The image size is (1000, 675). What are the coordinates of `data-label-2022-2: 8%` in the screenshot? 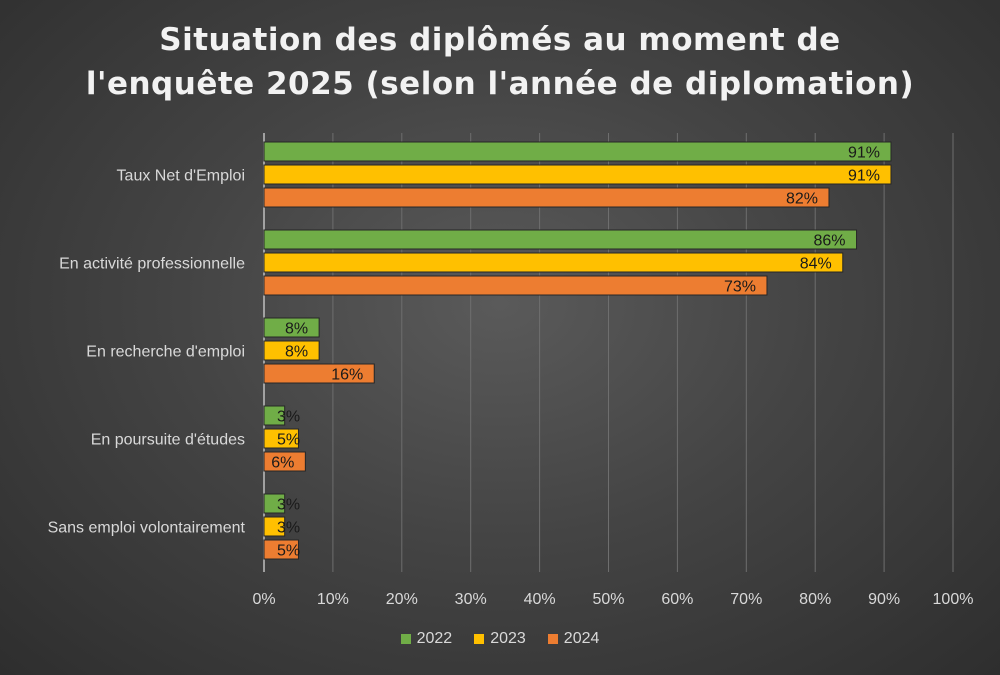 It's located at (296, 329).